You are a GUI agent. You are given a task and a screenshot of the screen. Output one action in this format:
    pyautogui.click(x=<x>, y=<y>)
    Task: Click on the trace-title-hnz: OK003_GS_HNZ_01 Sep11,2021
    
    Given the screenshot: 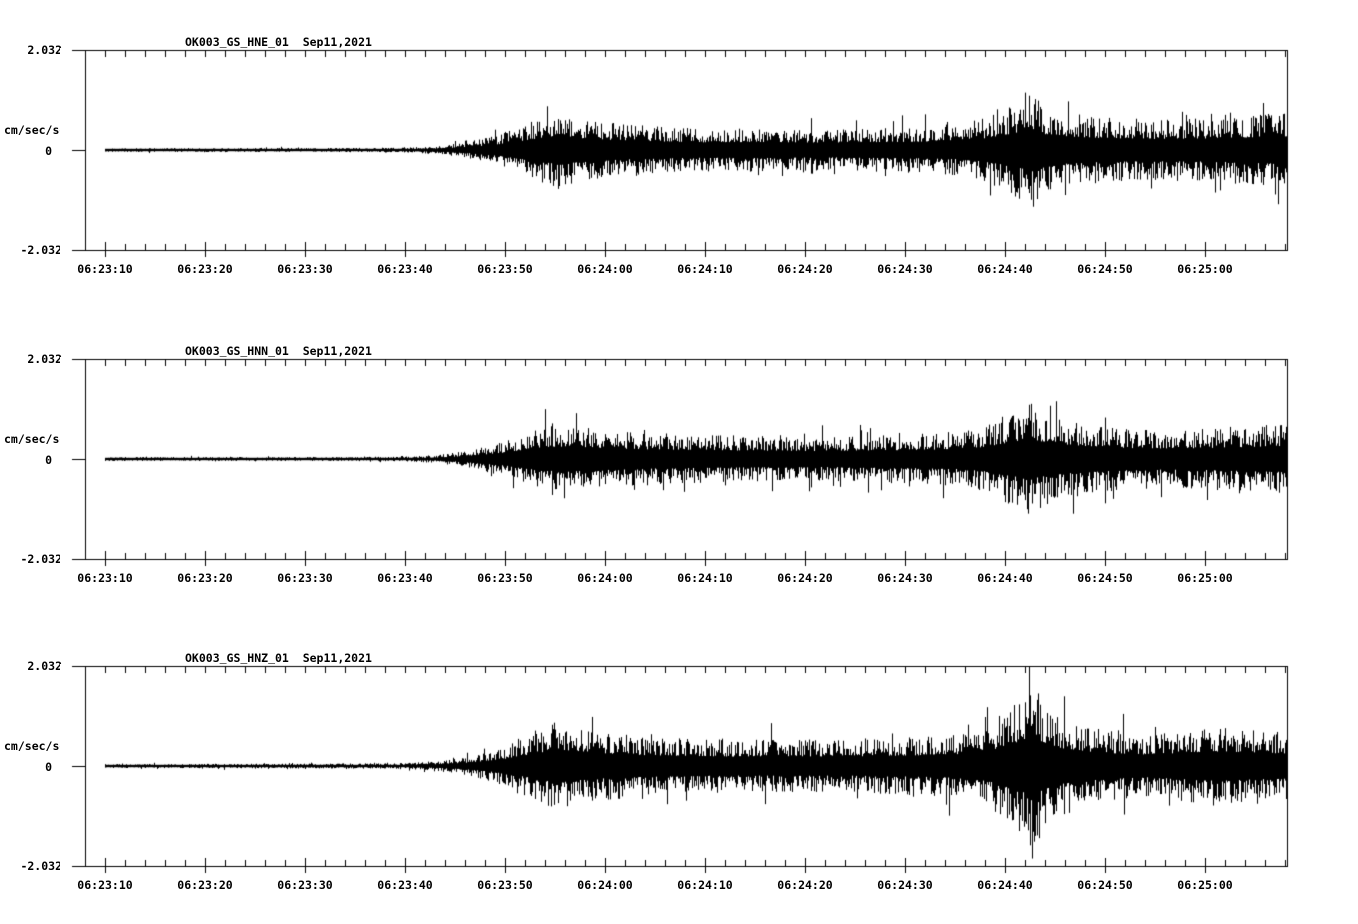 What is the action you would take?
    pyautogui.click(x=278, y=658)
    